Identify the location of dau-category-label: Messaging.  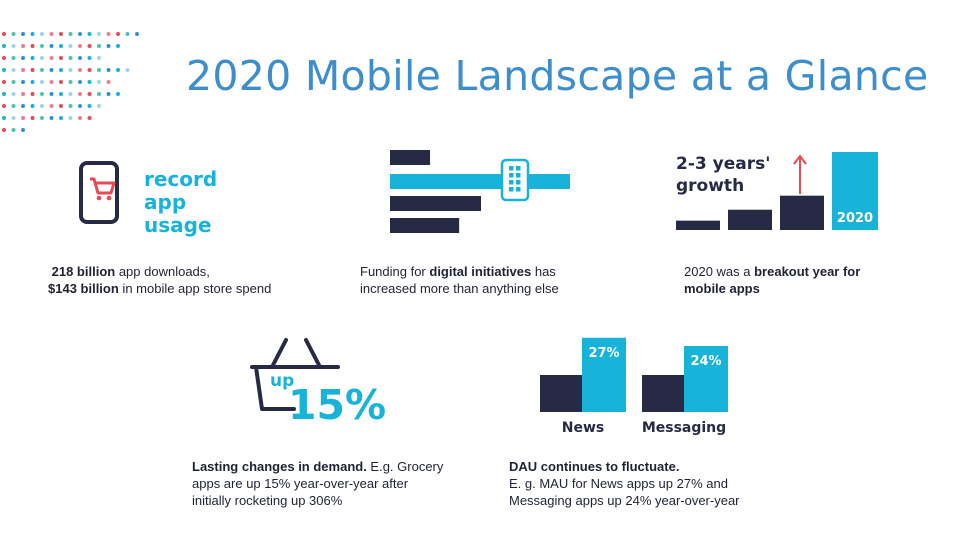
(684, 428).